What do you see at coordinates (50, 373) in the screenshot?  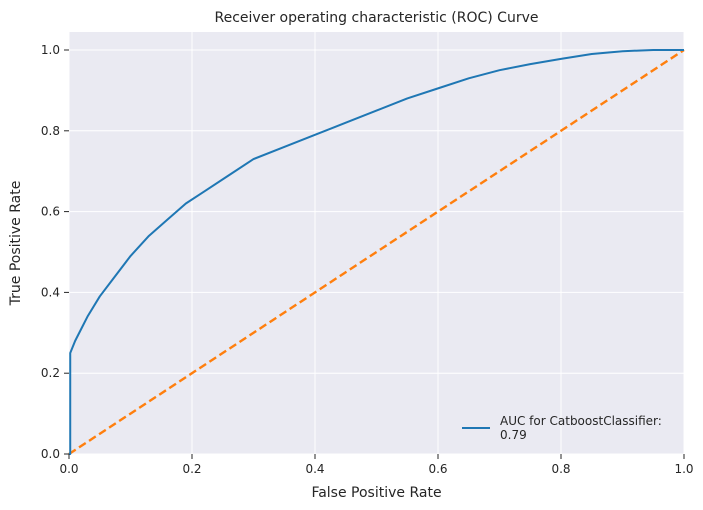 I see `y-tick-label: 0.2` at bounding box center [50, 373].